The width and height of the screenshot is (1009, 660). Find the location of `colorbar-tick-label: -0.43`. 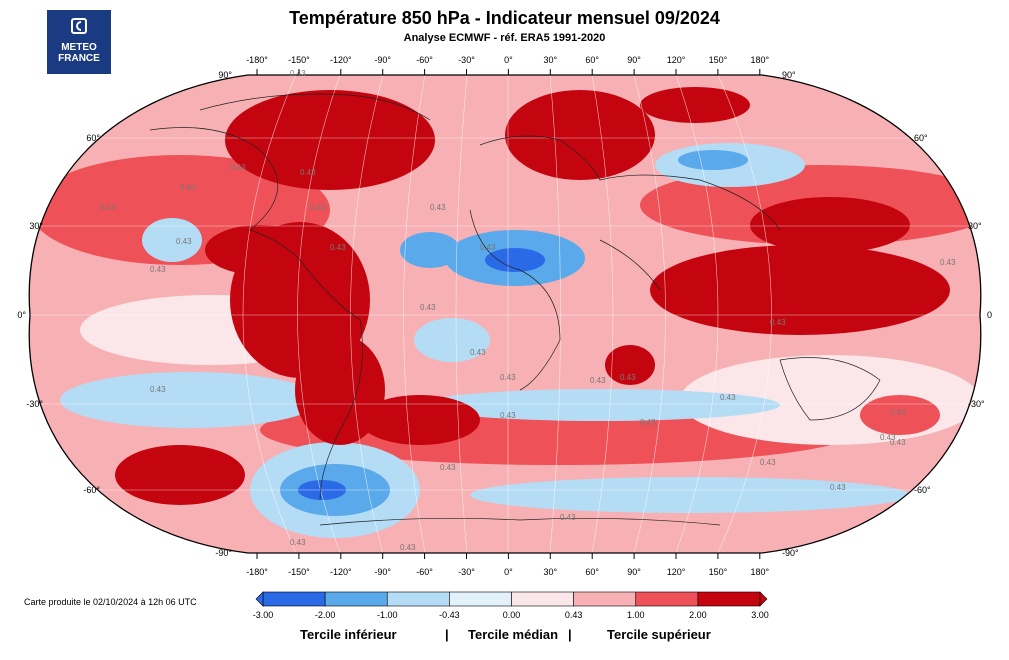

colorbar-tick-label: -0.43 is located at coordinates (449, 615).